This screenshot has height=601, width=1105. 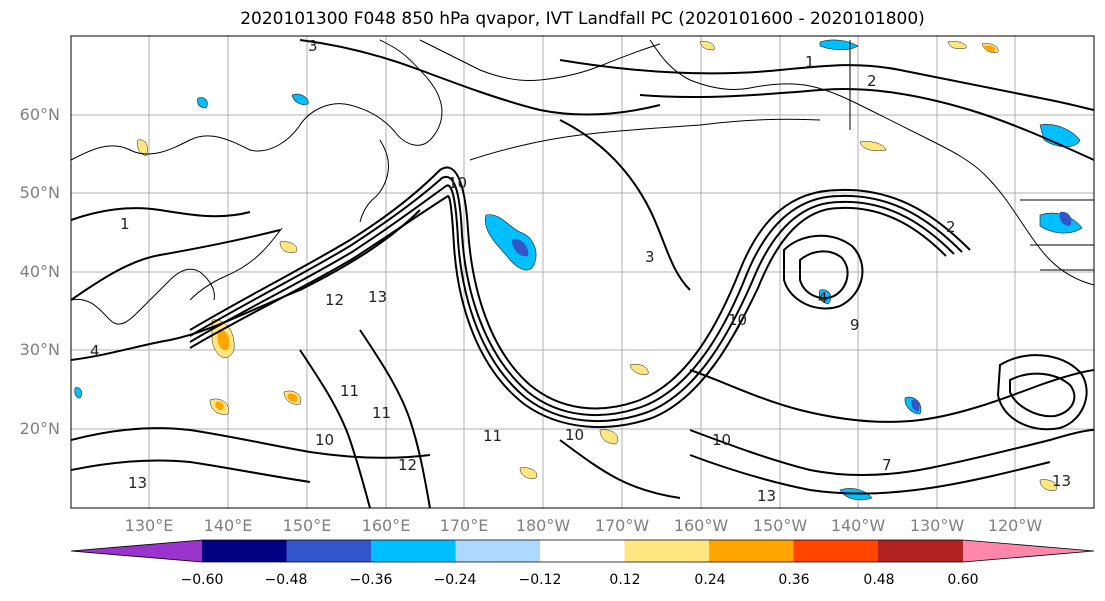 I want to click on colorbar-tick-label: −0.36, so click(x=371, y=580).